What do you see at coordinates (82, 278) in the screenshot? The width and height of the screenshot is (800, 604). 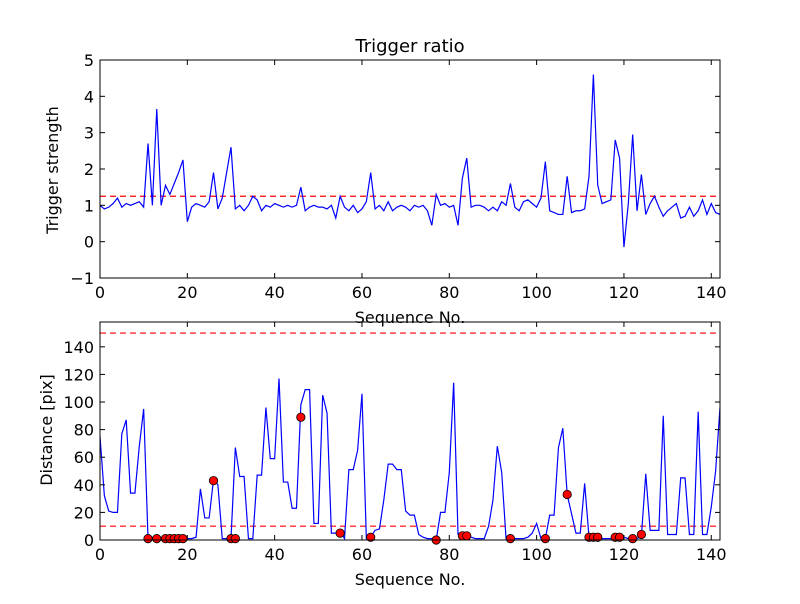 I see `top-y-tick-label: −1` at bounding box center [82, 278].